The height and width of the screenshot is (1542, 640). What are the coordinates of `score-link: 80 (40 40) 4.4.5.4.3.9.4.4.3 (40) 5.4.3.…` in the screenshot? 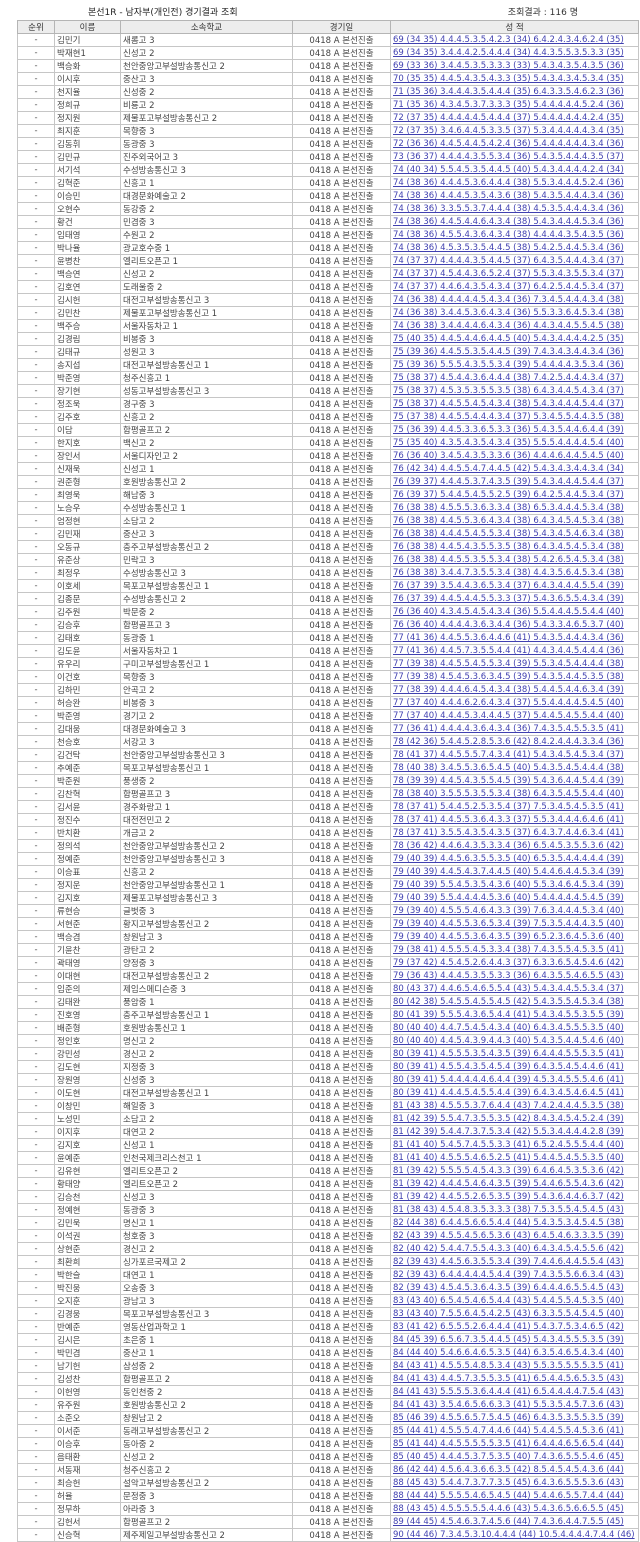 It's located at (508, 1041).